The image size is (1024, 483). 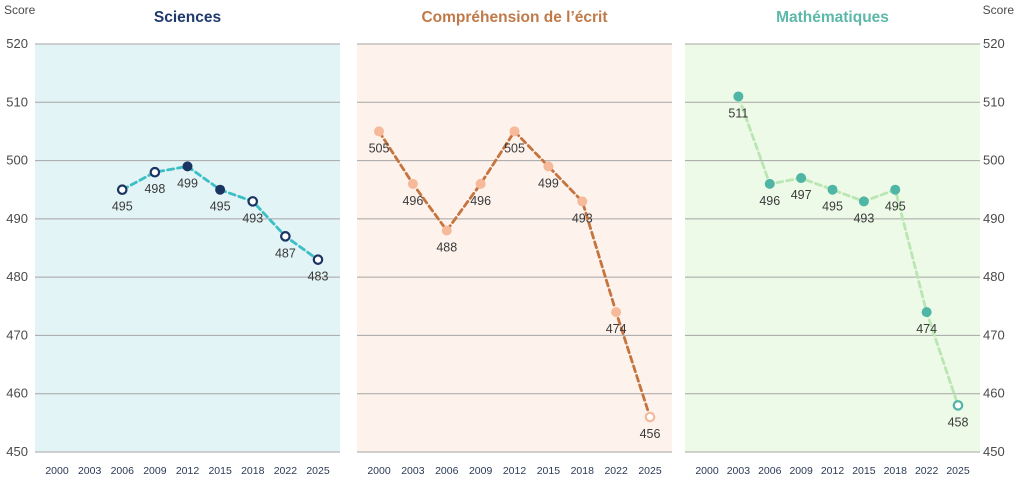 What do you see at coordinates (17, 393) in the screenshot?
I see `y-tick-label-left: 460` at bounding box center [17, 393].